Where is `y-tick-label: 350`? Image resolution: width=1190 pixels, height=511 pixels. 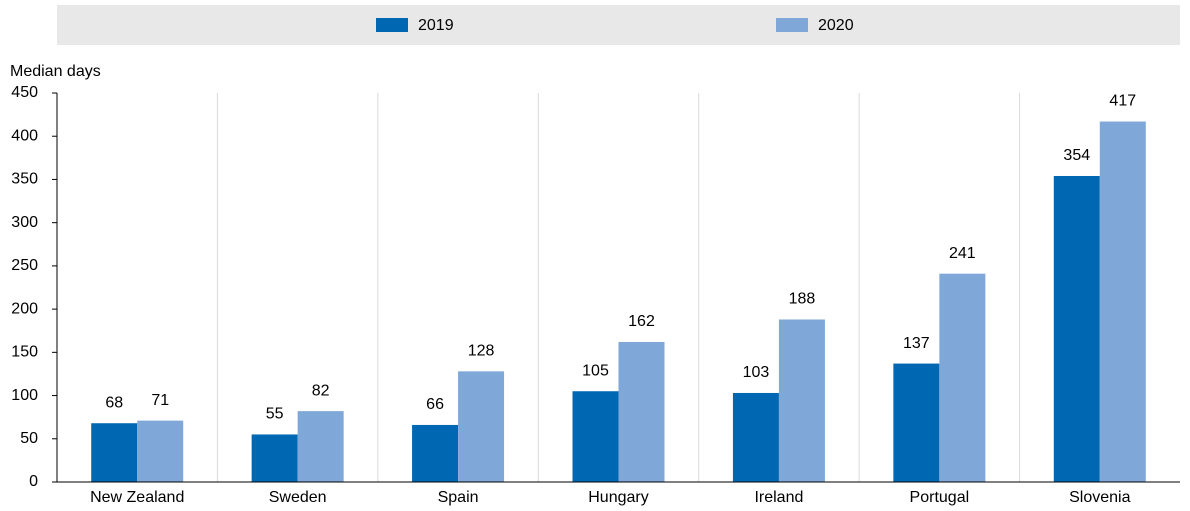 y-tick-label: 350 is located at coordinates (24, 179).